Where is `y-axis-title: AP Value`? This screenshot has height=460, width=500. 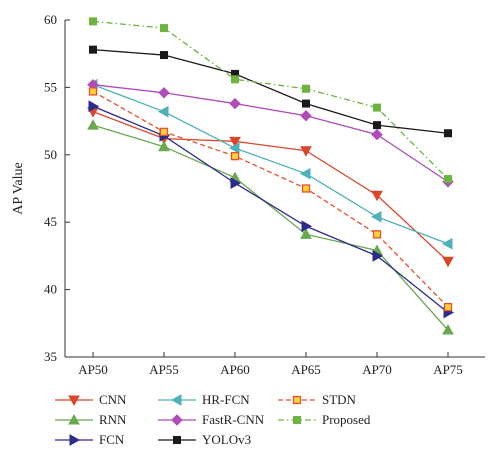 y-axis-title: AP Value is located at coordinates (18, 188).